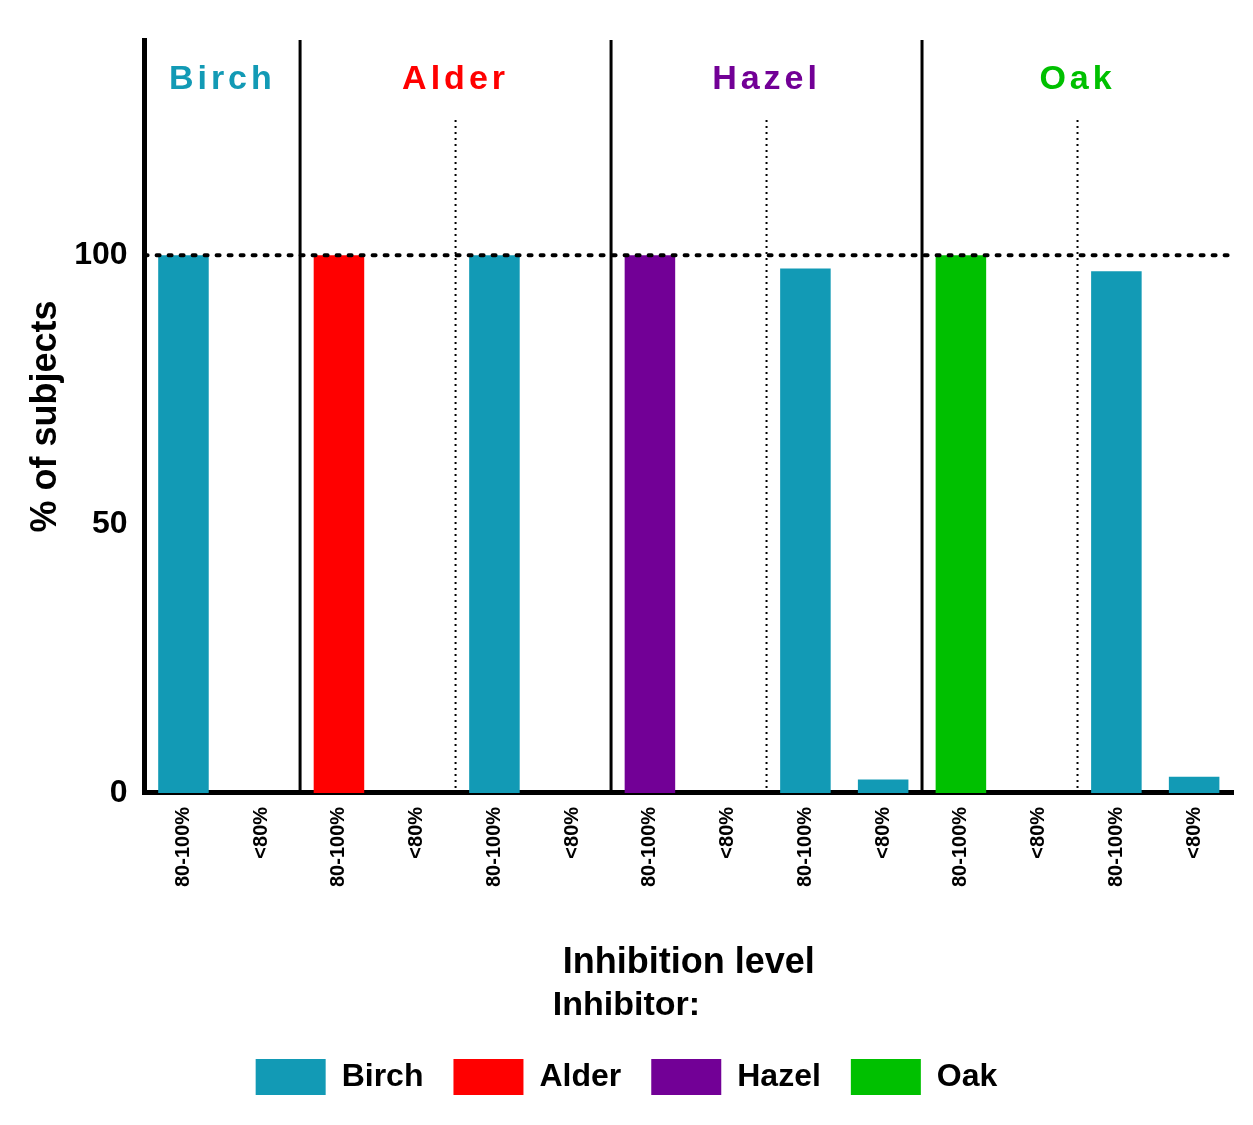 This screenshot has width=1253, height=1125. I want to click on y-tick-label: 0, so click(118, 790).